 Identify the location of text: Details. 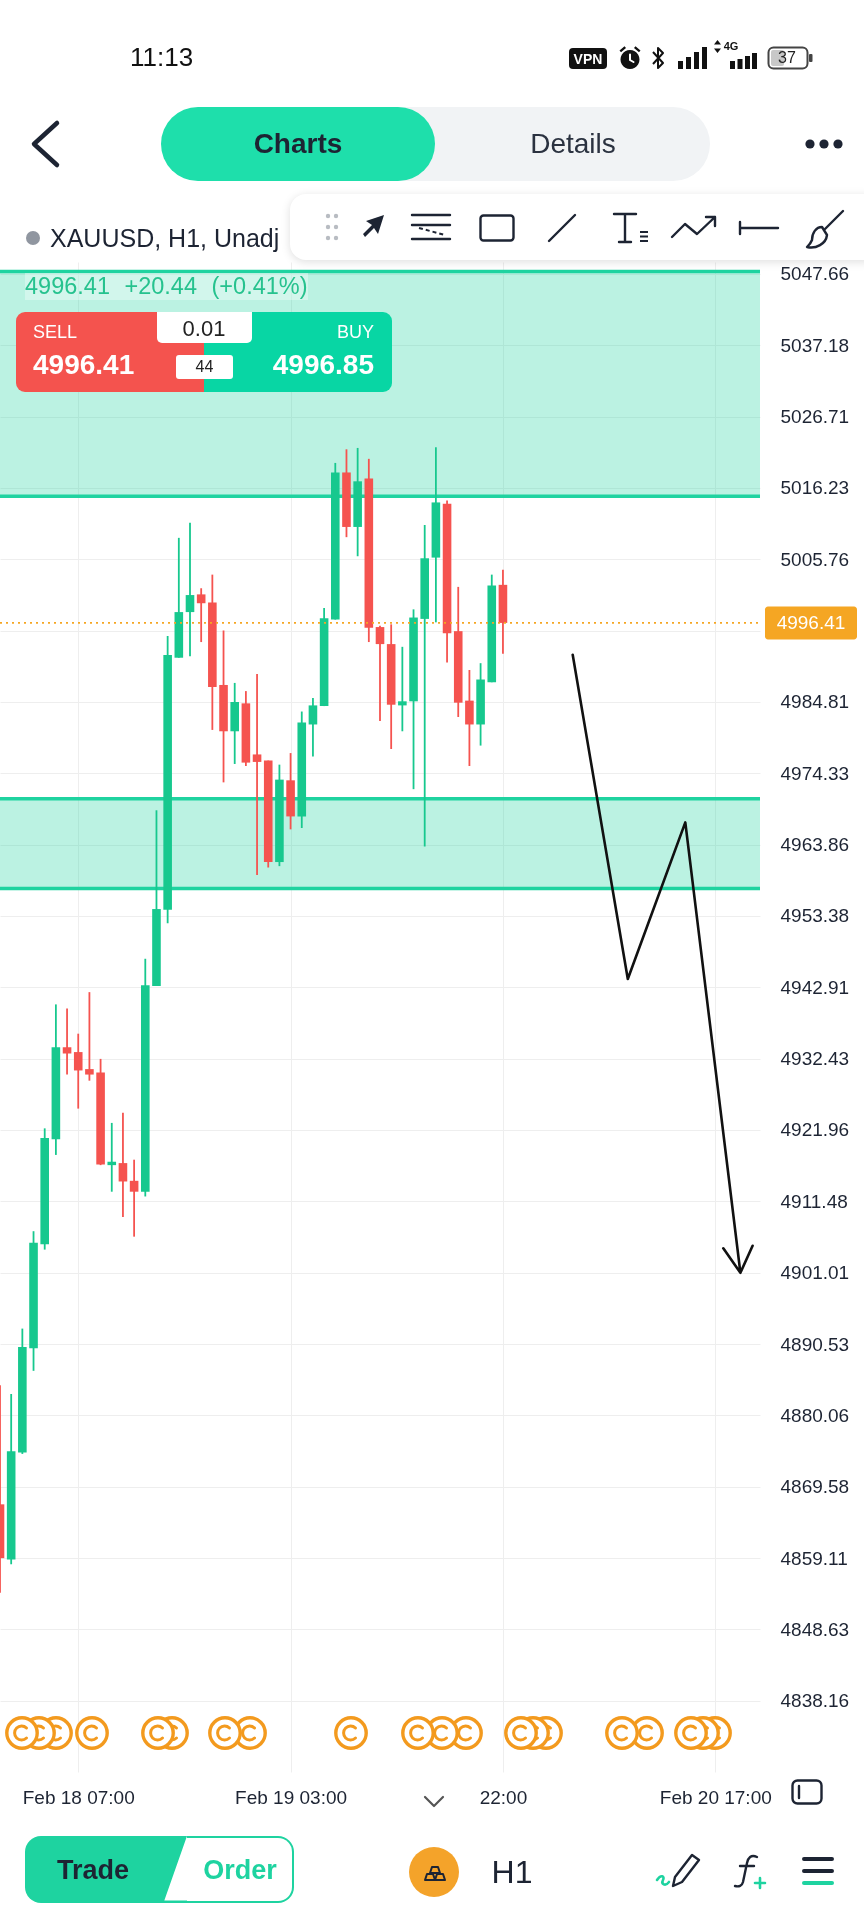
(573, 144).